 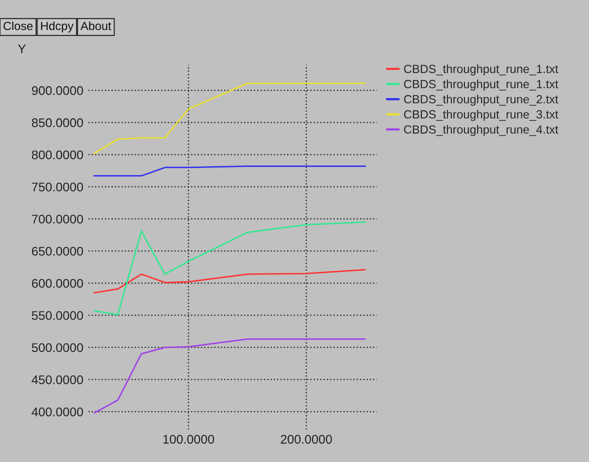 I want to click on y-tick-label: 500.0000, so click(x=58, y=347).